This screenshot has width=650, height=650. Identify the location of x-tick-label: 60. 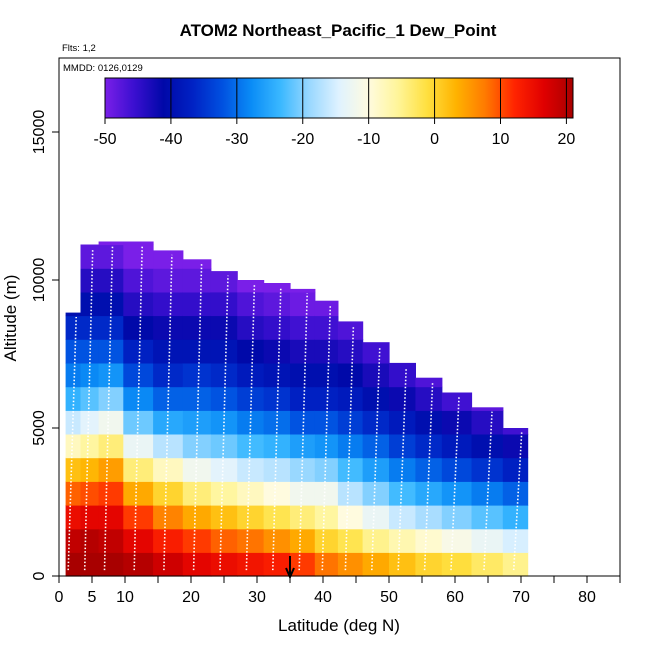
(455, 597).